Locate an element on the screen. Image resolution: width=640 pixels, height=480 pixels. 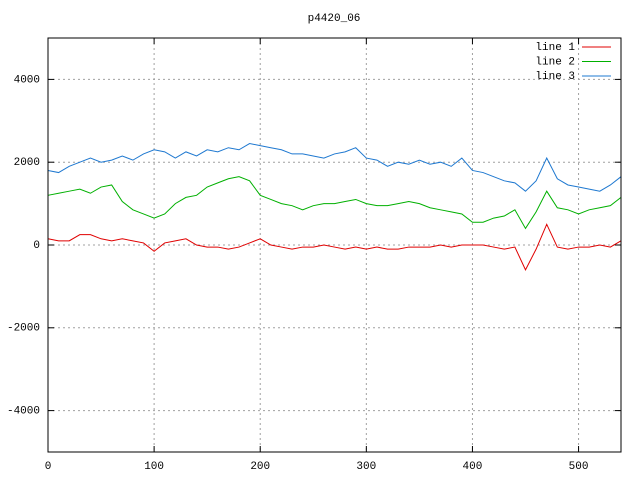
x-tick-label: 500 is located at coordinates (579, 467).